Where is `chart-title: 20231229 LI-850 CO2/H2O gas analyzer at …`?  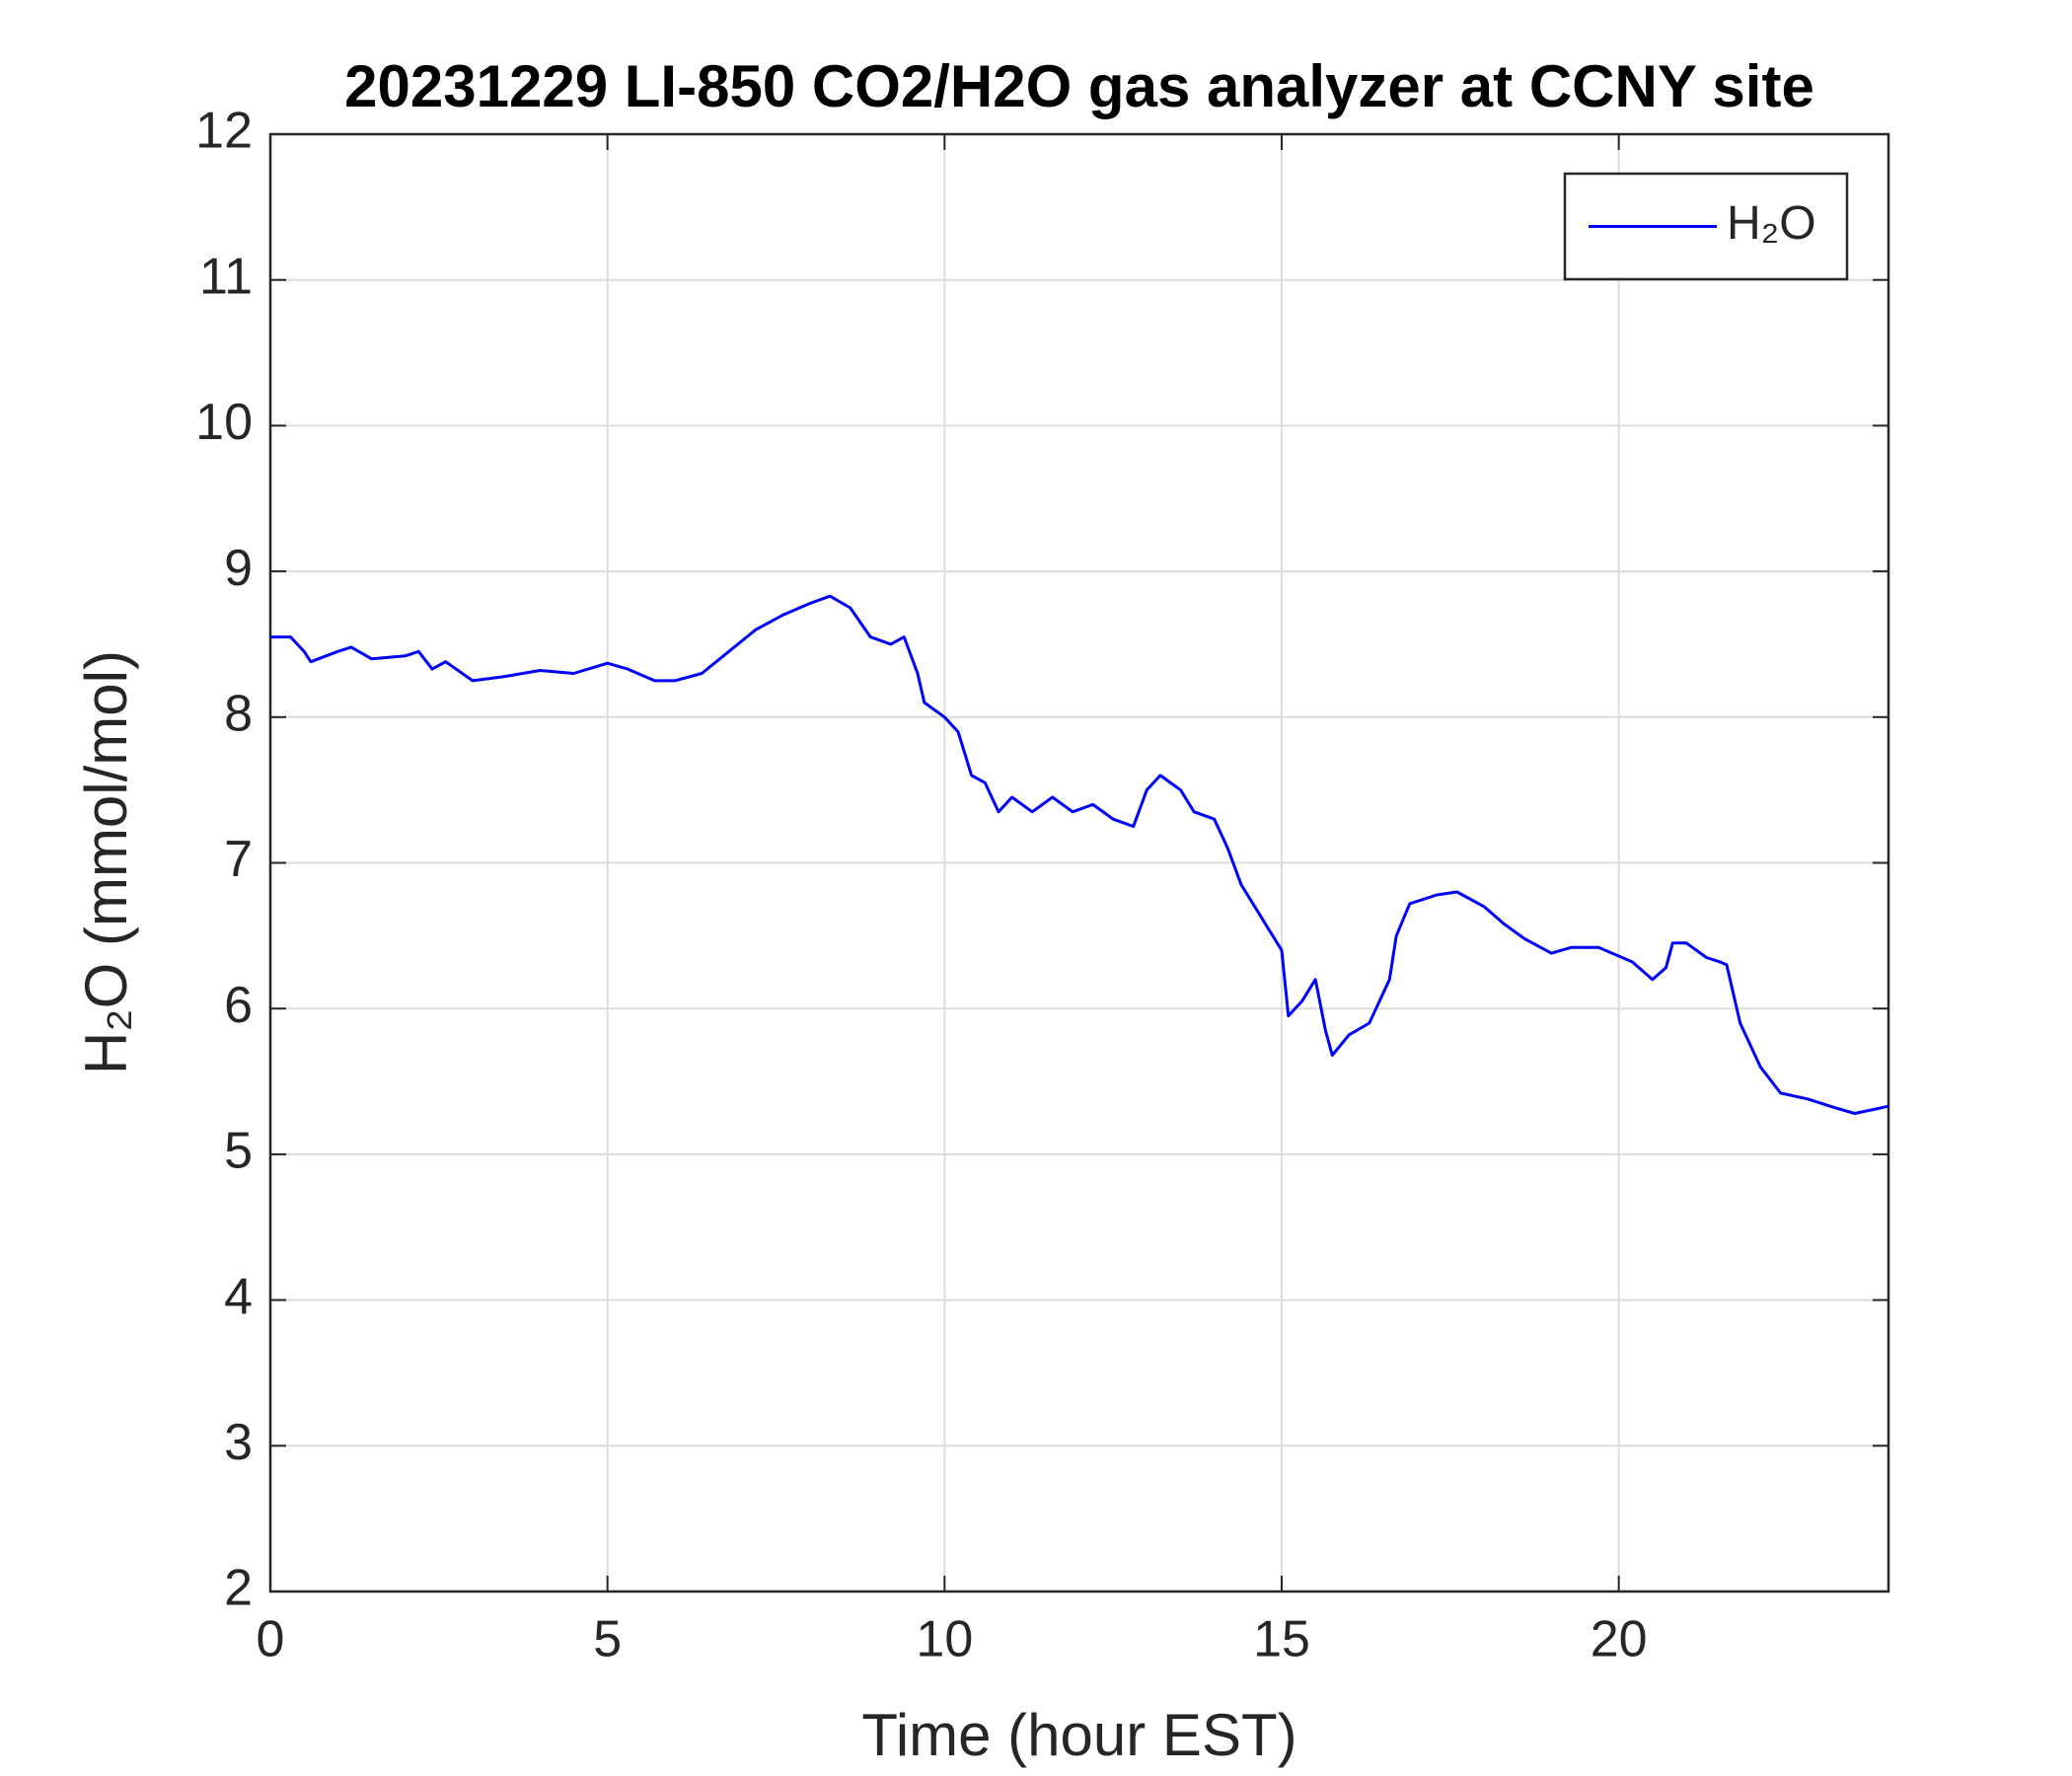
chart-title: 20231229 LI-850 CO2/H2O gas analyzer at … is located at coordinates (1079, 86).